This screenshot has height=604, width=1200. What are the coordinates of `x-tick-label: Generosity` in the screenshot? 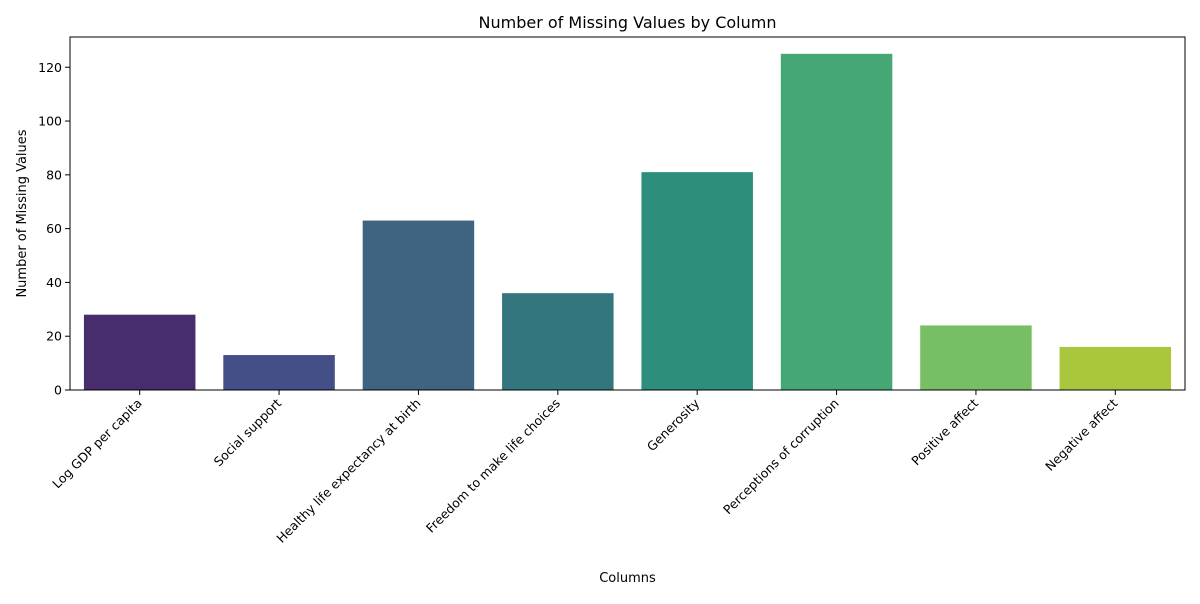 It's located at (673, 424).